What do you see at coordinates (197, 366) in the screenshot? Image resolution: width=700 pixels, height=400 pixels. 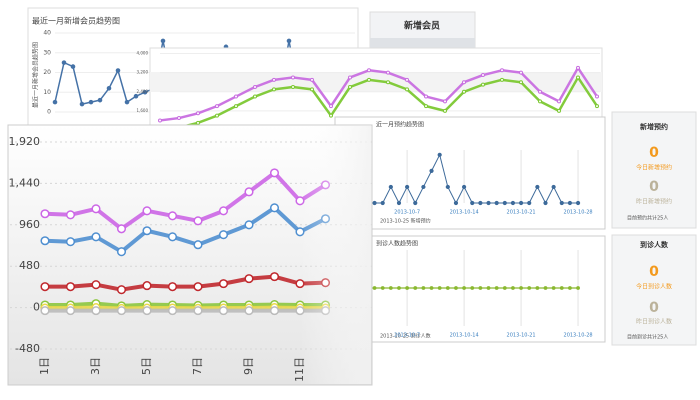 I see `x-tick-label: 7日` at bounding box center [197, 366].